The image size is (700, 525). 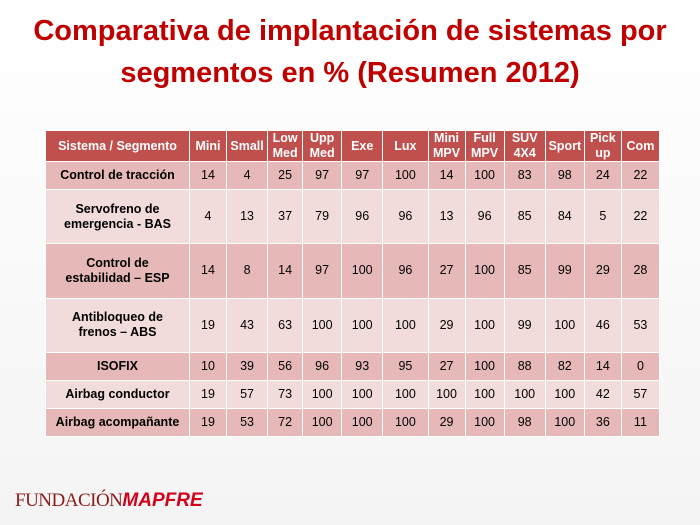 I want to click on cell: 28, so click(x=640, y=271).